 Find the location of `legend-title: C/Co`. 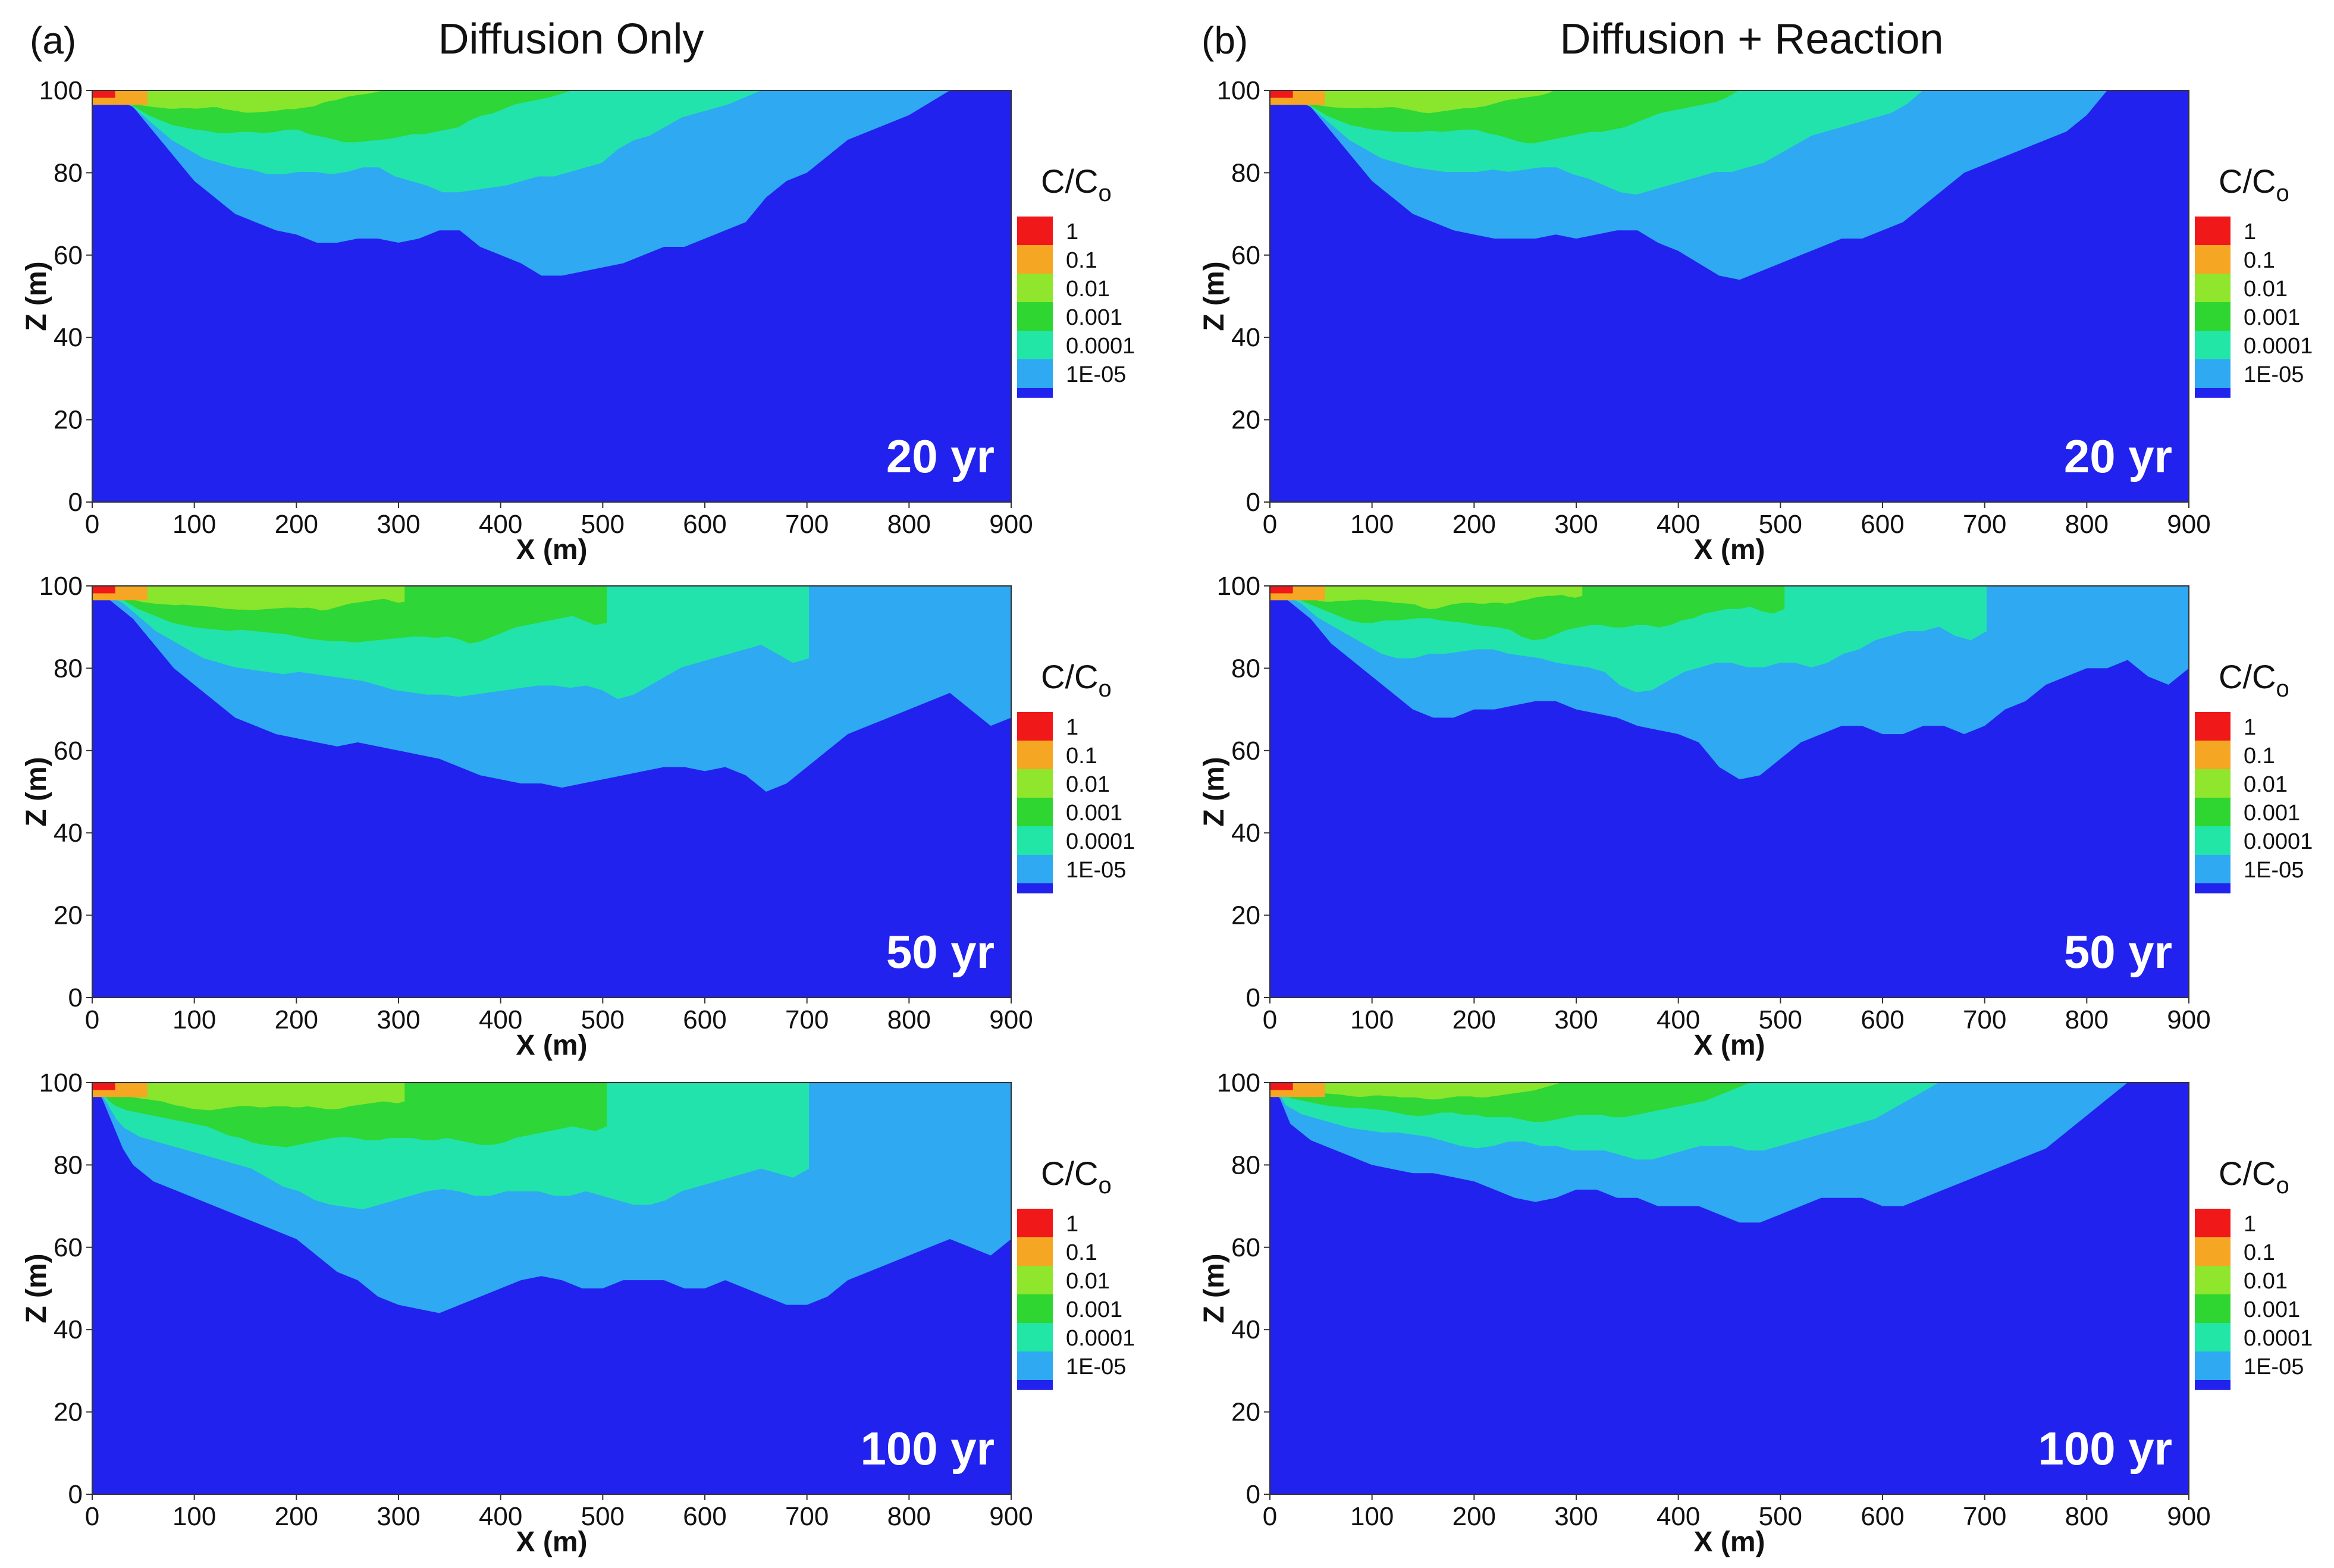

legend-title: C/Co is located at coordinates (2254, 680).